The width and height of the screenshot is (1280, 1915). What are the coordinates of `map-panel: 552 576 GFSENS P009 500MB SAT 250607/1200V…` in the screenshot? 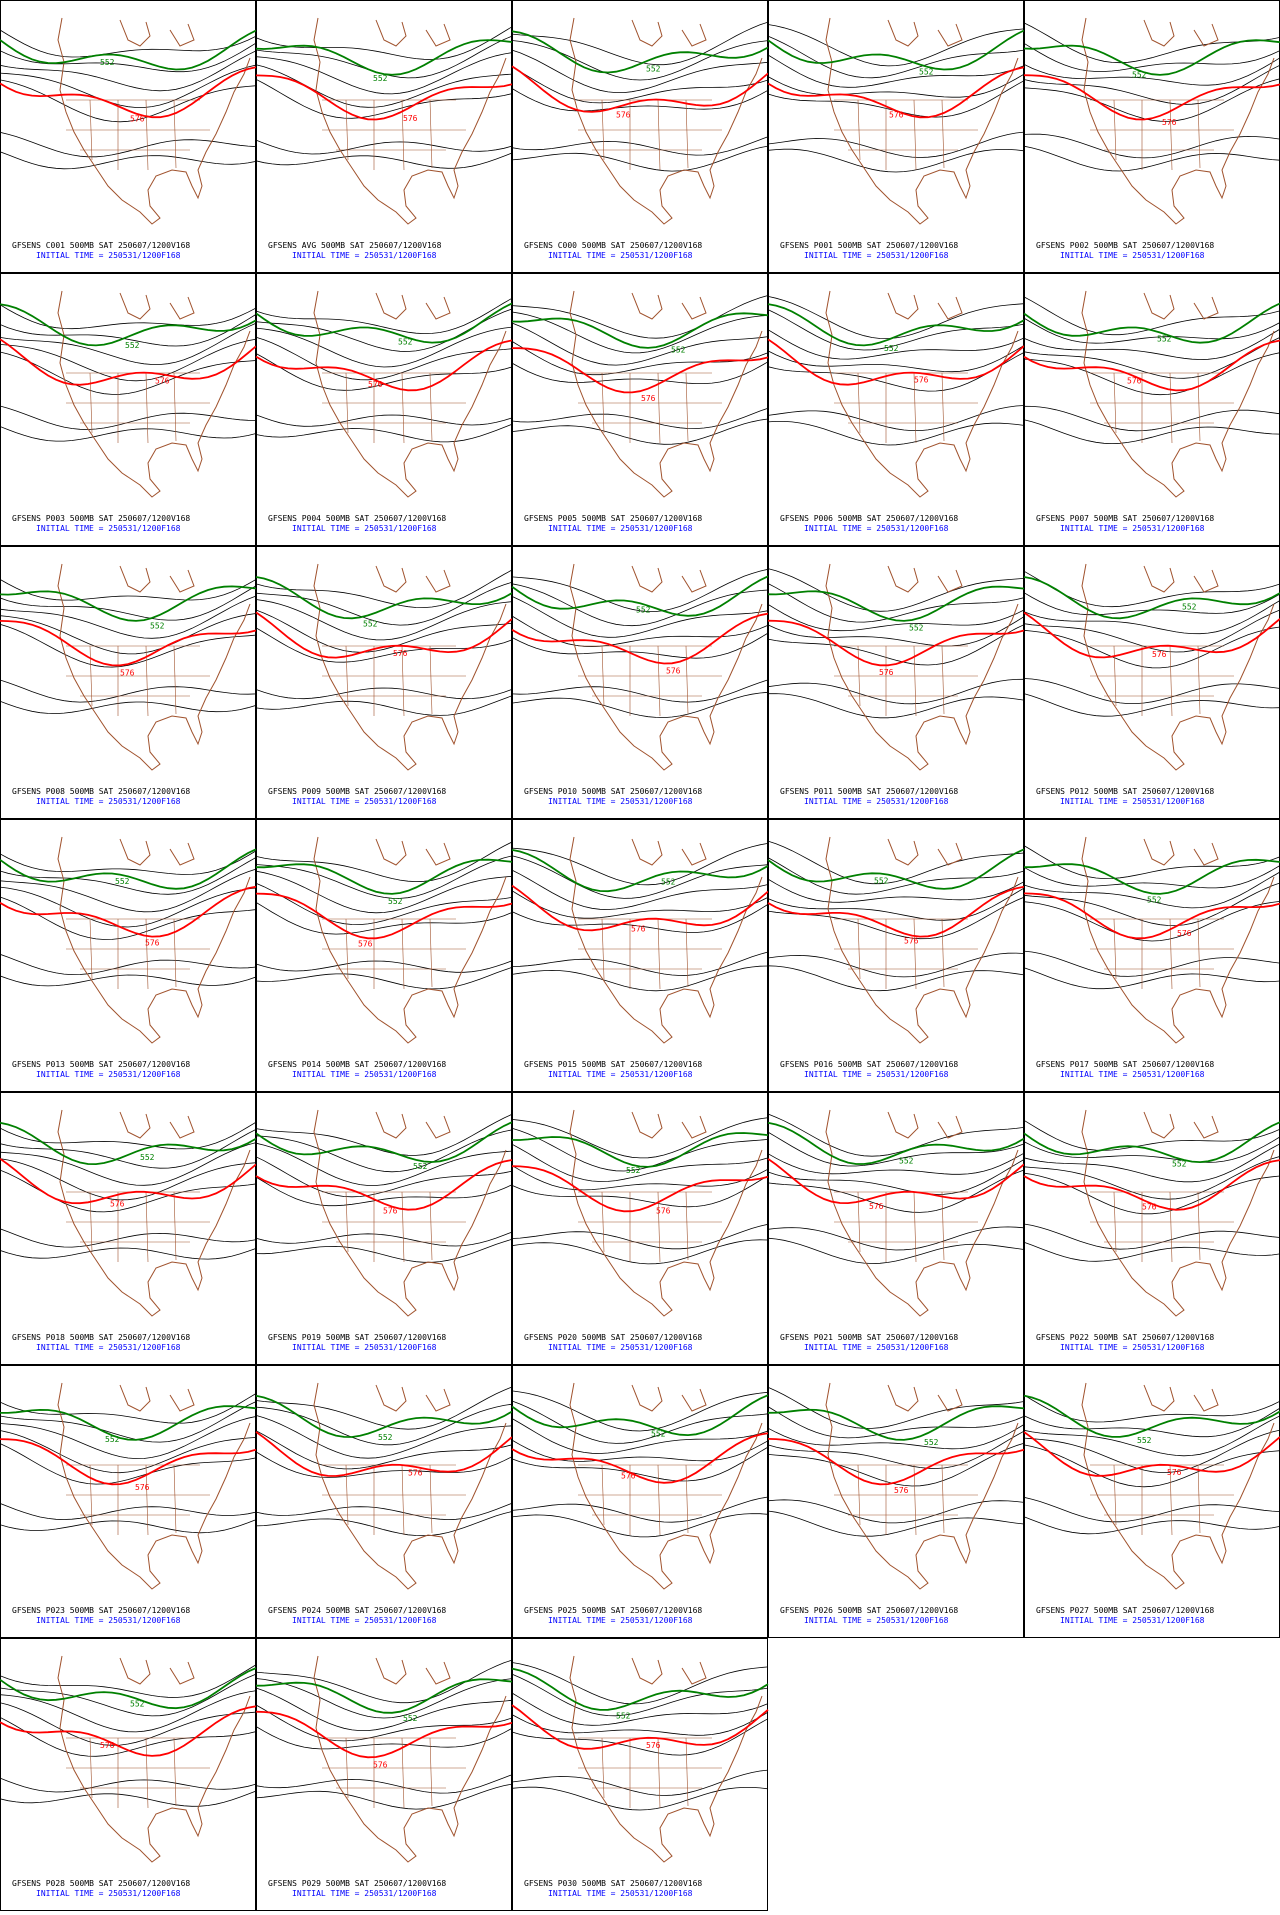 It's located at (384, 682).